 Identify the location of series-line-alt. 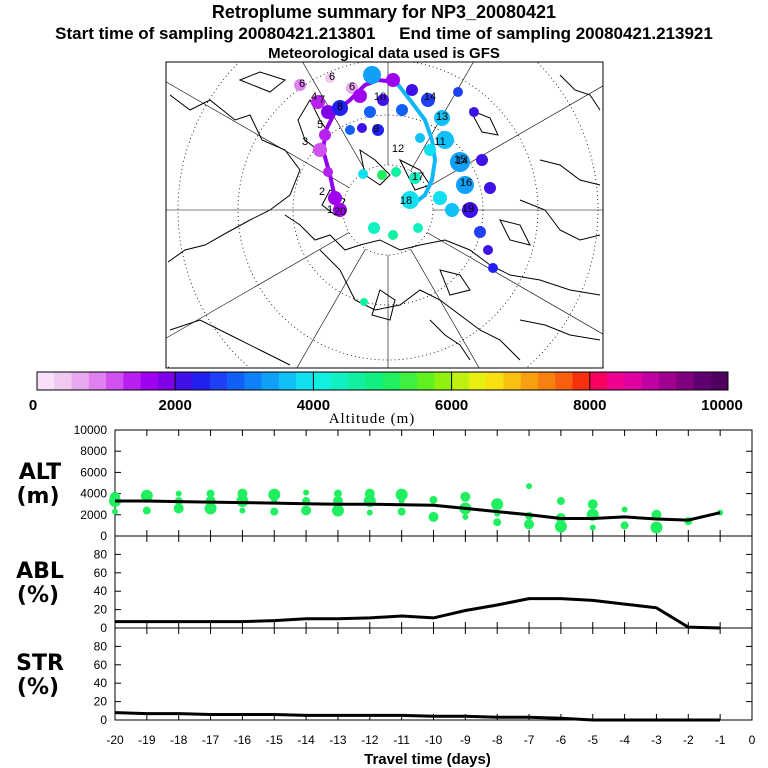
(418, 510).